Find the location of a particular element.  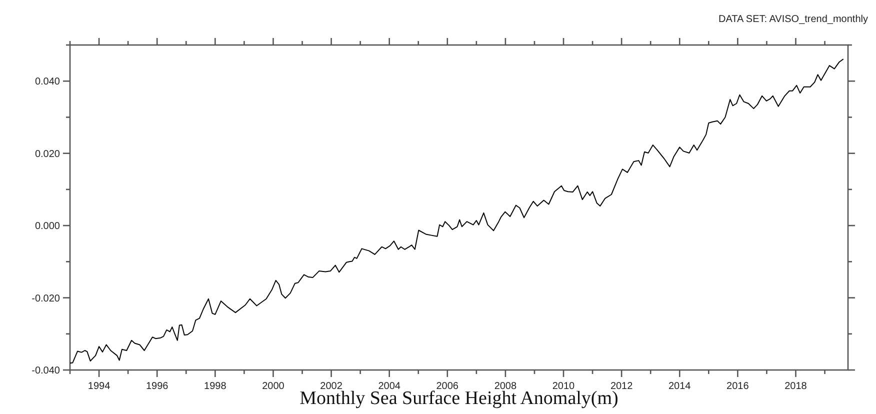

y-tick-label: 0.040 is located at coordinates (47, 82).